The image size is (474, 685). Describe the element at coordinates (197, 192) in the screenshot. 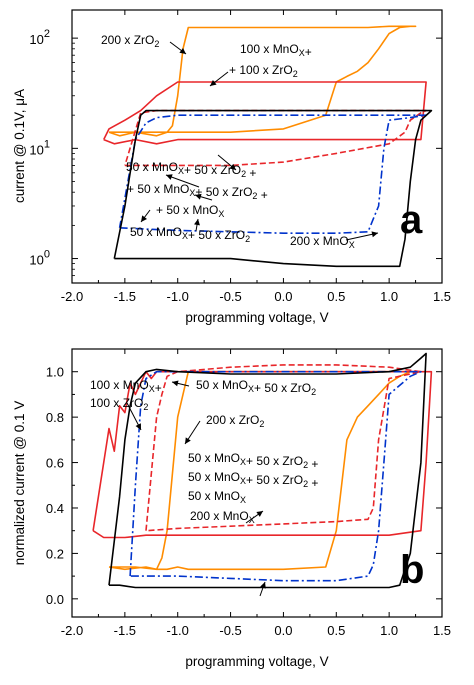

I see `annotation-label: + 50 x MnOX+ 50 x ZrO2 +` at that location.